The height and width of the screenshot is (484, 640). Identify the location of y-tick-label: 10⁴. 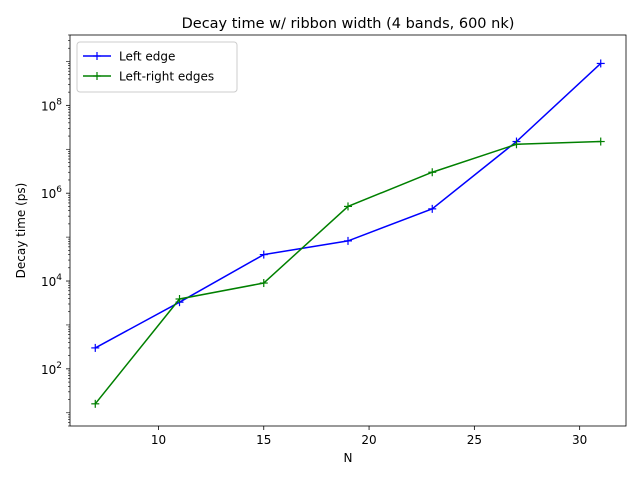
(51, 281).